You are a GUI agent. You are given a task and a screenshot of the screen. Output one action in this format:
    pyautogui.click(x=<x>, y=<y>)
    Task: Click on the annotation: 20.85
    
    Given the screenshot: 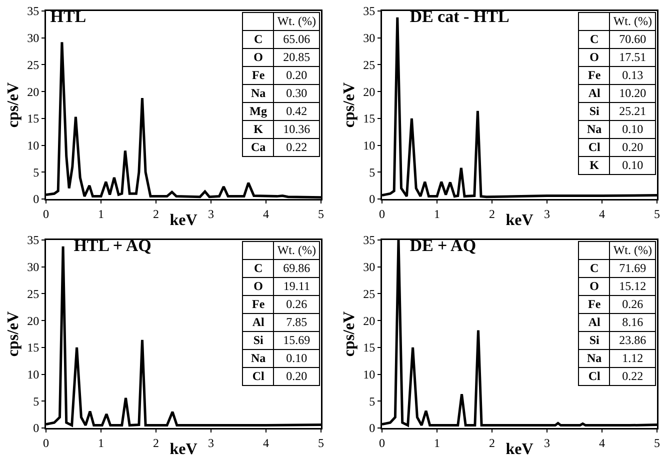 What is the action you would take?
    pyautogui.click(x=297, y=57)
    